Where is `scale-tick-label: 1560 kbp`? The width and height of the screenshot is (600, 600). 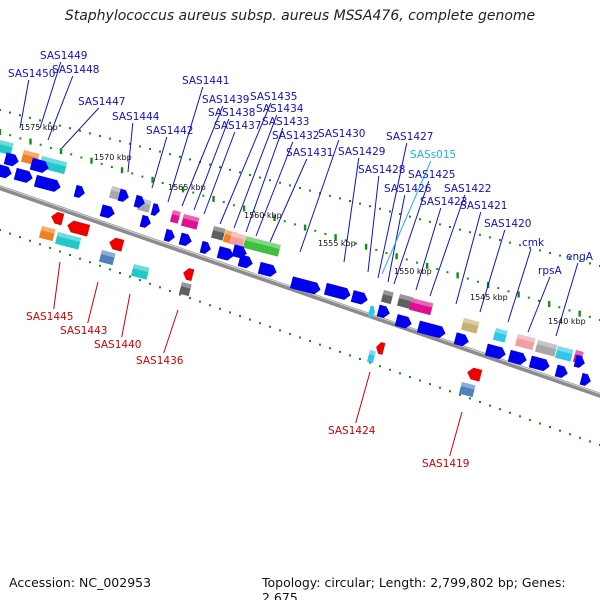 scale-tick-label: 1560 kbp is located at coordinates (263, 215).